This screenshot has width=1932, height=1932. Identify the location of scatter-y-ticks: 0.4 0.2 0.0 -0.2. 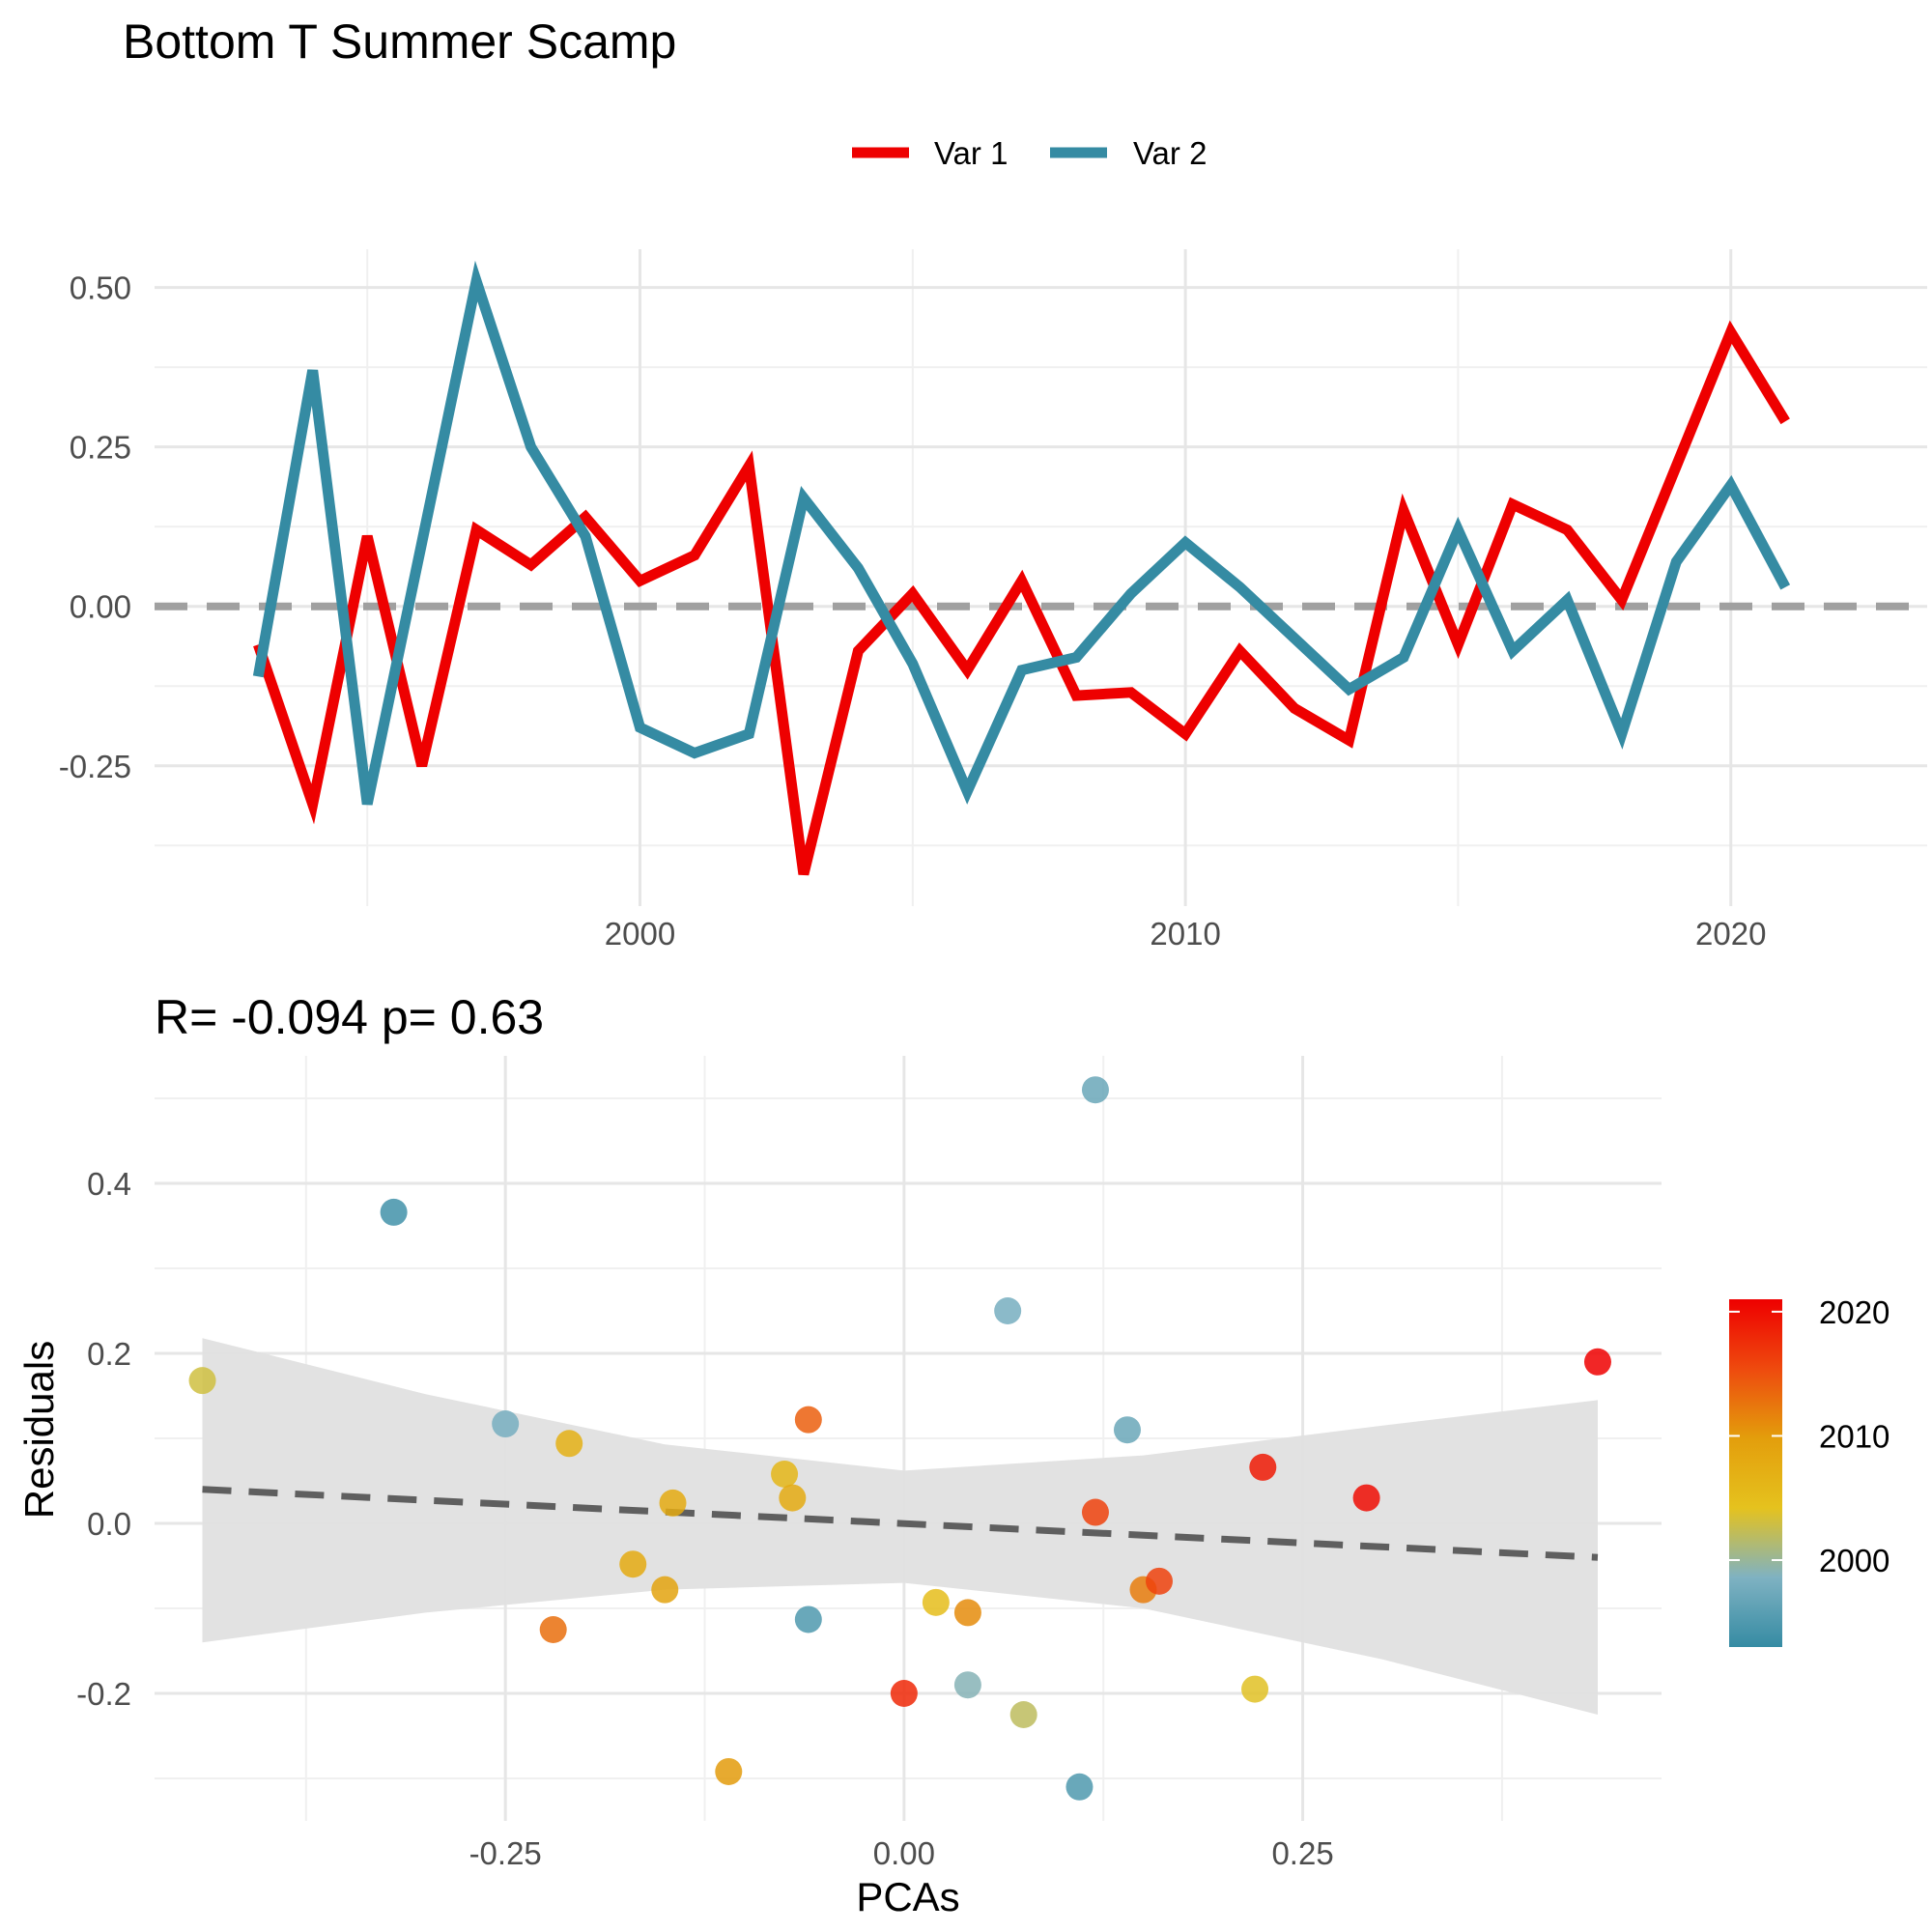
(103, 1439).